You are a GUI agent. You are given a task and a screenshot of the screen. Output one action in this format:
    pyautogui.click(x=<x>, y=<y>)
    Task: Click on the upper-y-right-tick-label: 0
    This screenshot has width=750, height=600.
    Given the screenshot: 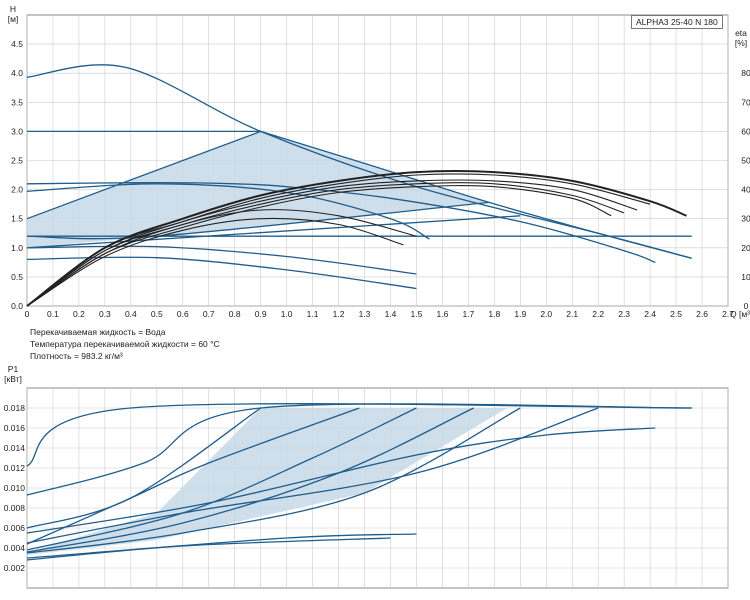 What is the action you would take?
    pyautogui.click(x=746, y=306)
    